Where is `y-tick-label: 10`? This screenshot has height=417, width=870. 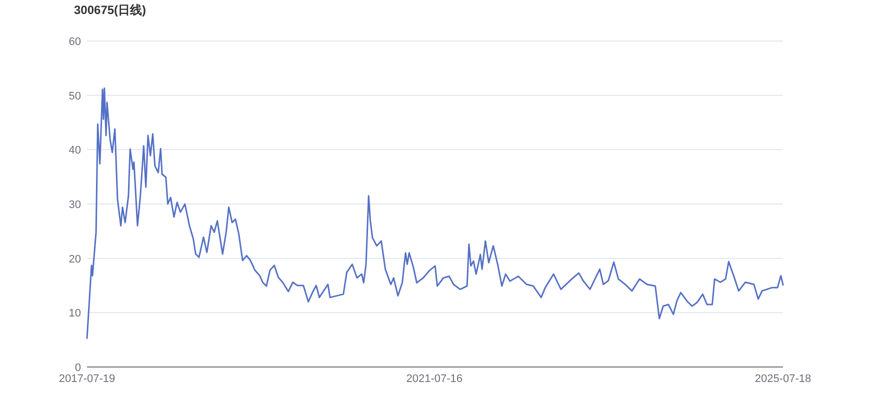 y-tick-label: 10 is located at coordinates (74, 314).